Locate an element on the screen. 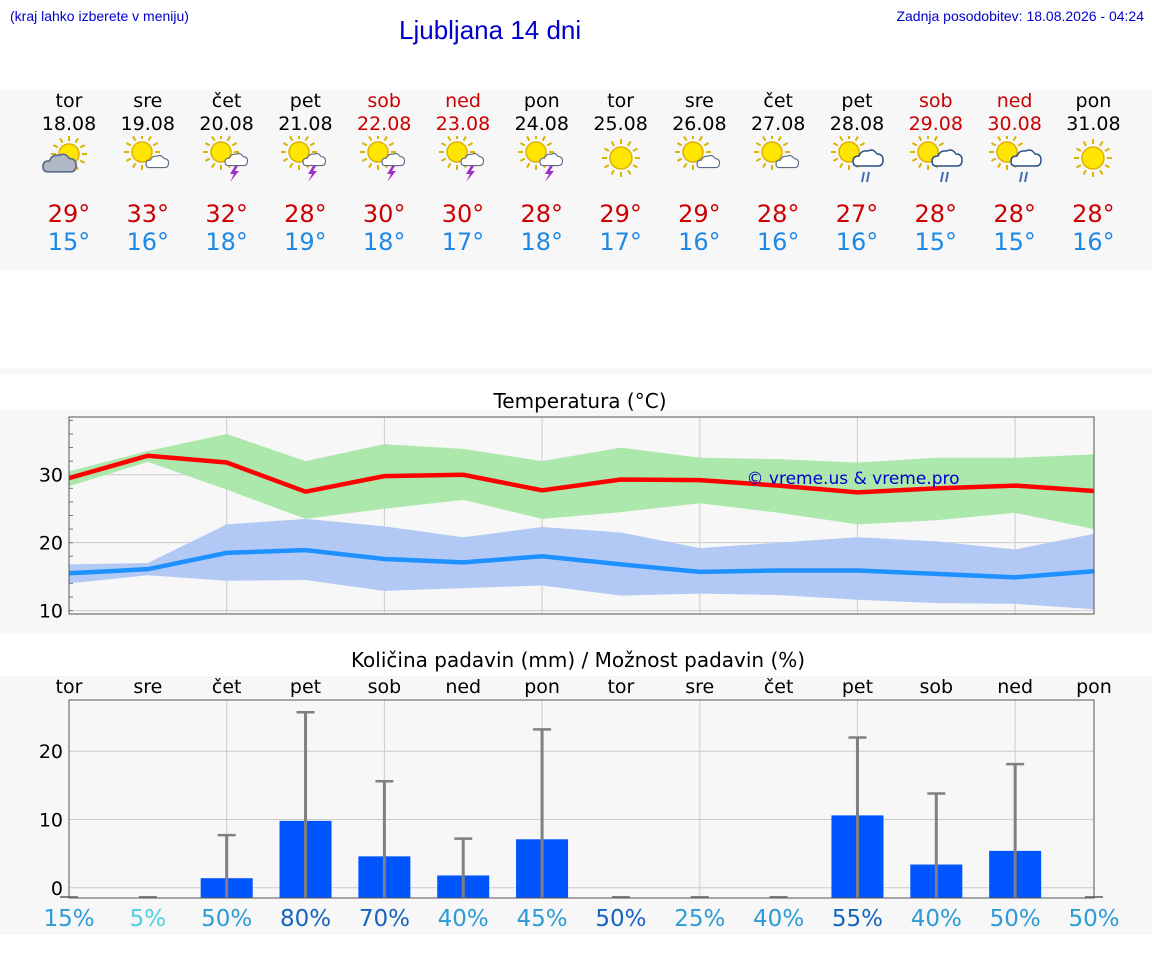 This screenshot has height=975, width=1152. day-date: 27.08 is located at coordinates (778, 124).